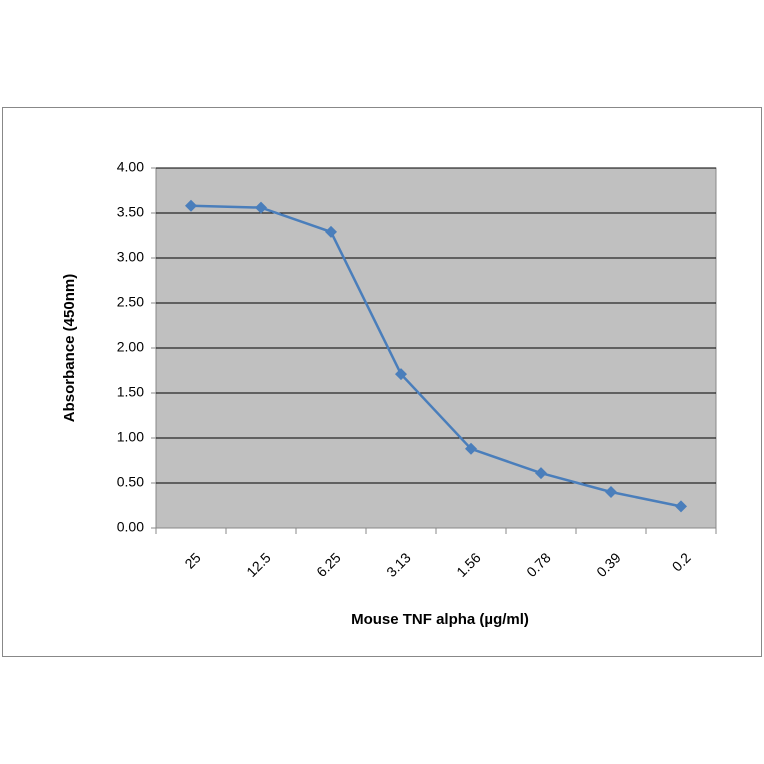  What do you see at coordinates (130, 302) in the screenshot?
I see `y-tick-label: 2.50` at bounding box center [130, 302].